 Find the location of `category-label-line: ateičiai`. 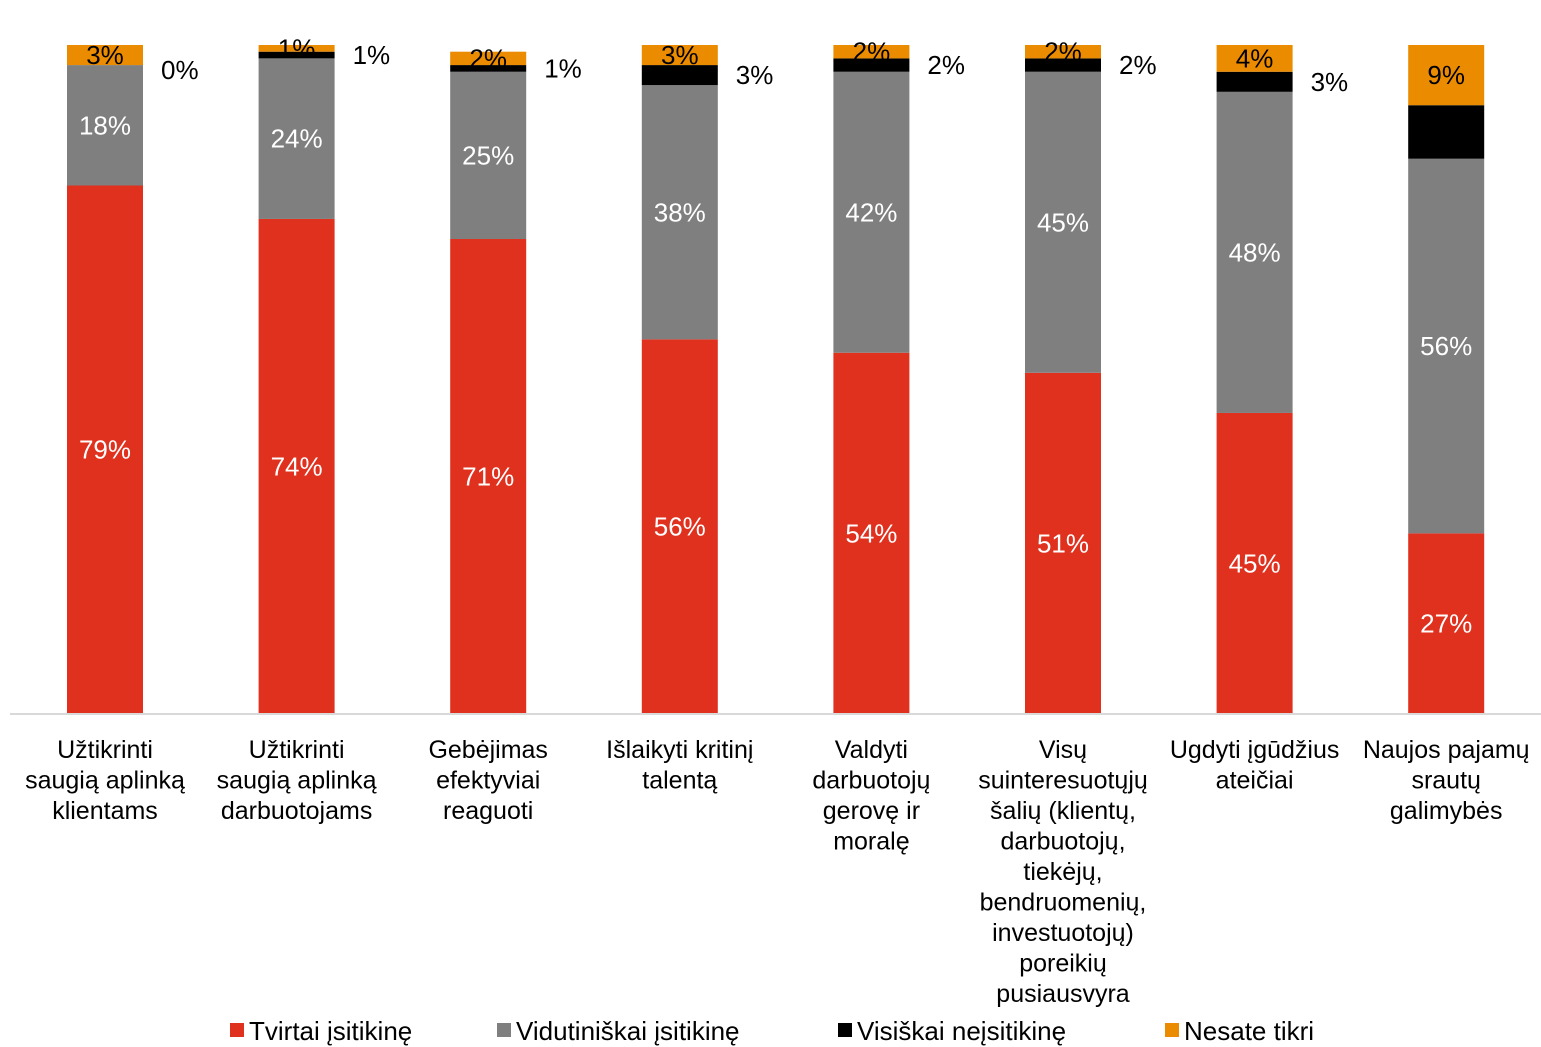

category-label-line: ateičiai is located at coordinates (1255, 781).